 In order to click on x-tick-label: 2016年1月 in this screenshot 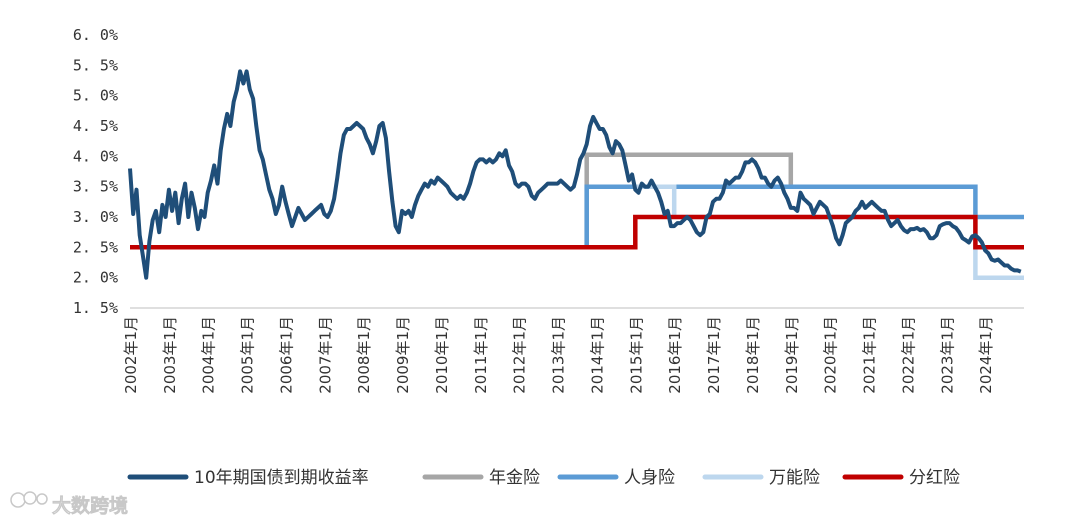, I will do `click(675, 355)`.